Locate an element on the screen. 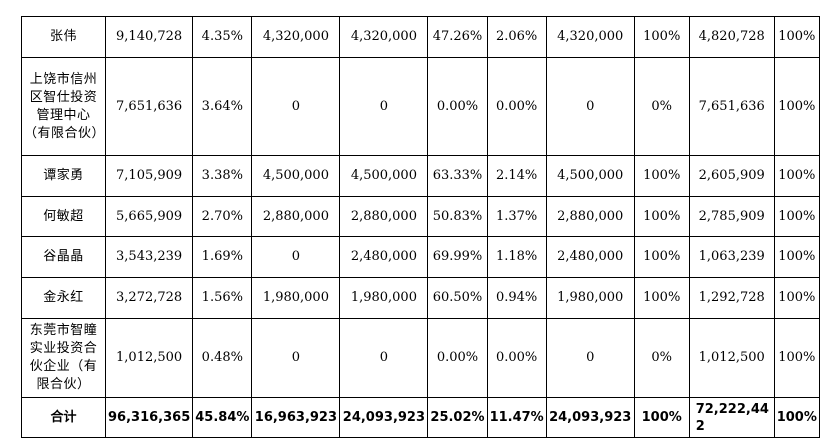 The width and height of the screenshot is (839, 439). total-label: 合计 is located at coordinates (63, 417).